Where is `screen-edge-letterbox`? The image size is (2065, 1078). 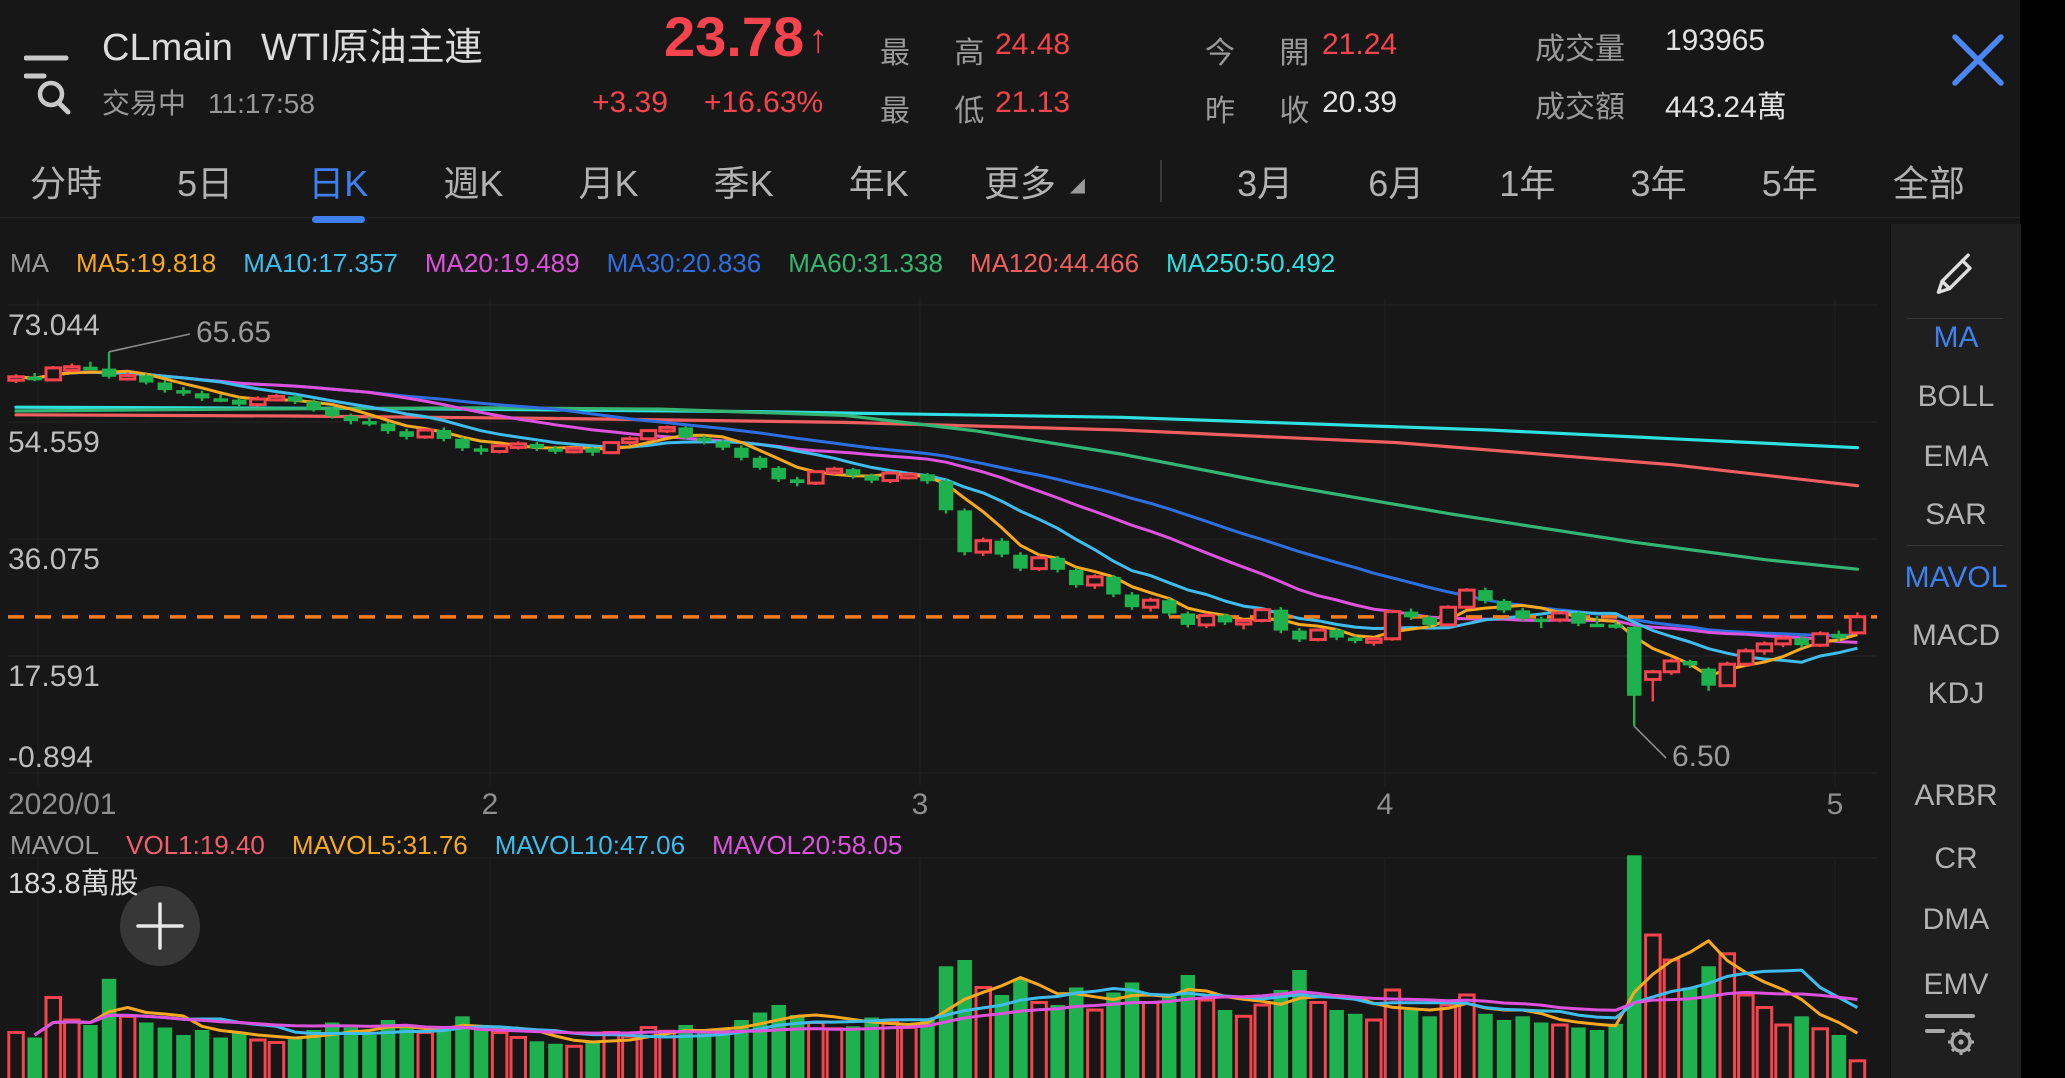 screen-edge-letterbox is located at coordinates (2042, 539).